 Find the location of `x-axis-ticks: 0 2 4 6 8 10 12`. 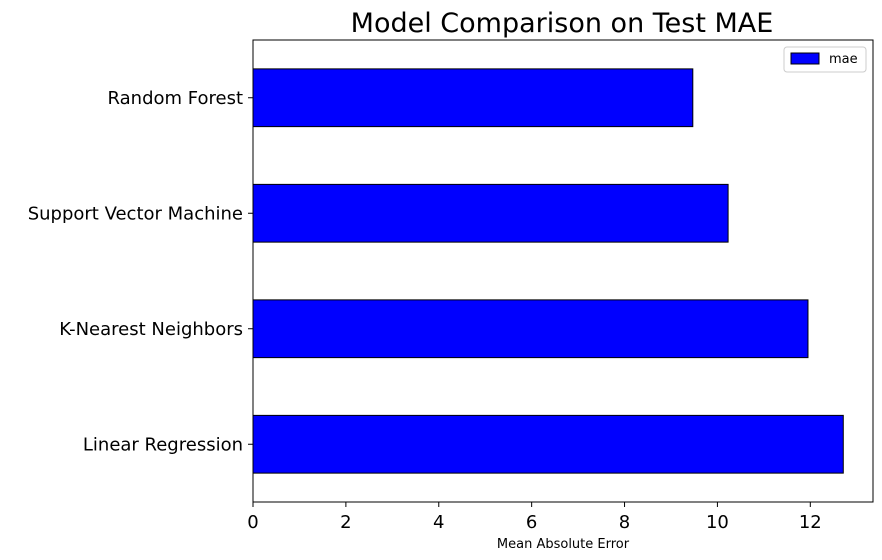

x-axis-ticks: 0 2 4 6 8 10 12 is located at coordinates (534, 517).